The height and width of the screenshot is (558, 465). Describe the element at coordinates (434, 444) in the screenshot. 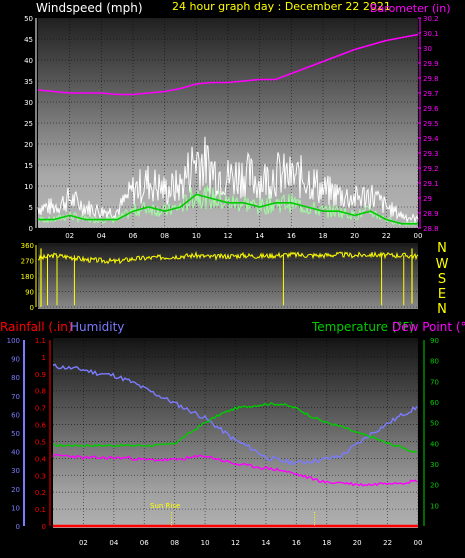

I see `temp-tick-label-3: 40` at that location.